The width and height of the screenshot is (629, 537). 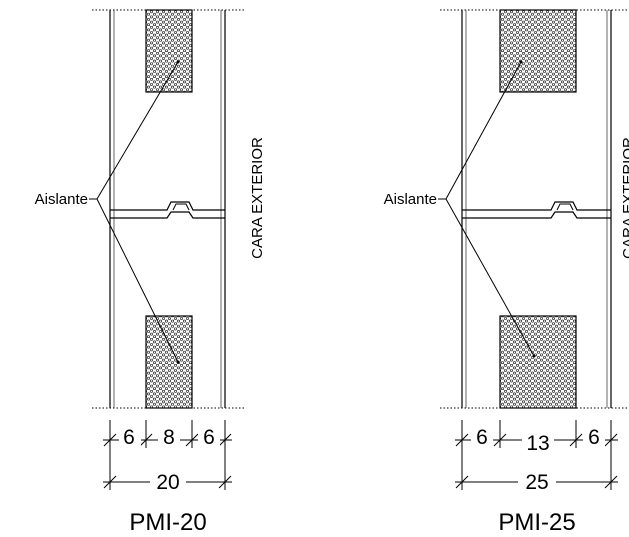 What do you see at coordinates (167, 482) in the screenshot?
I see `dimension-total: 20` at bounding box center [167, 482].